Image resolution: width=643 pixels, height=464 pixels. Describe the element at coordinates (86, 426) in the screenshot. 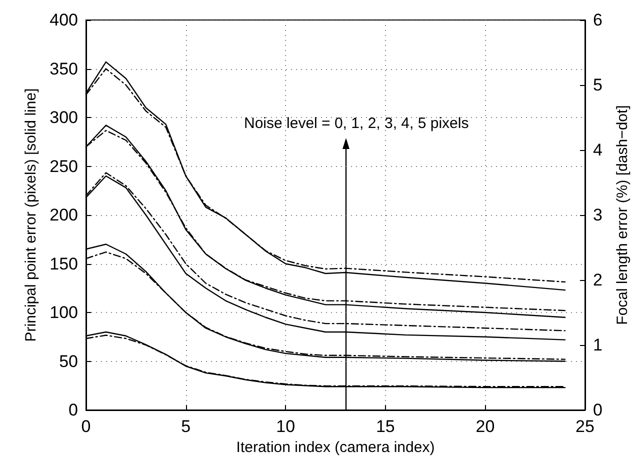

I see `x-tick-label: 0` at that location.